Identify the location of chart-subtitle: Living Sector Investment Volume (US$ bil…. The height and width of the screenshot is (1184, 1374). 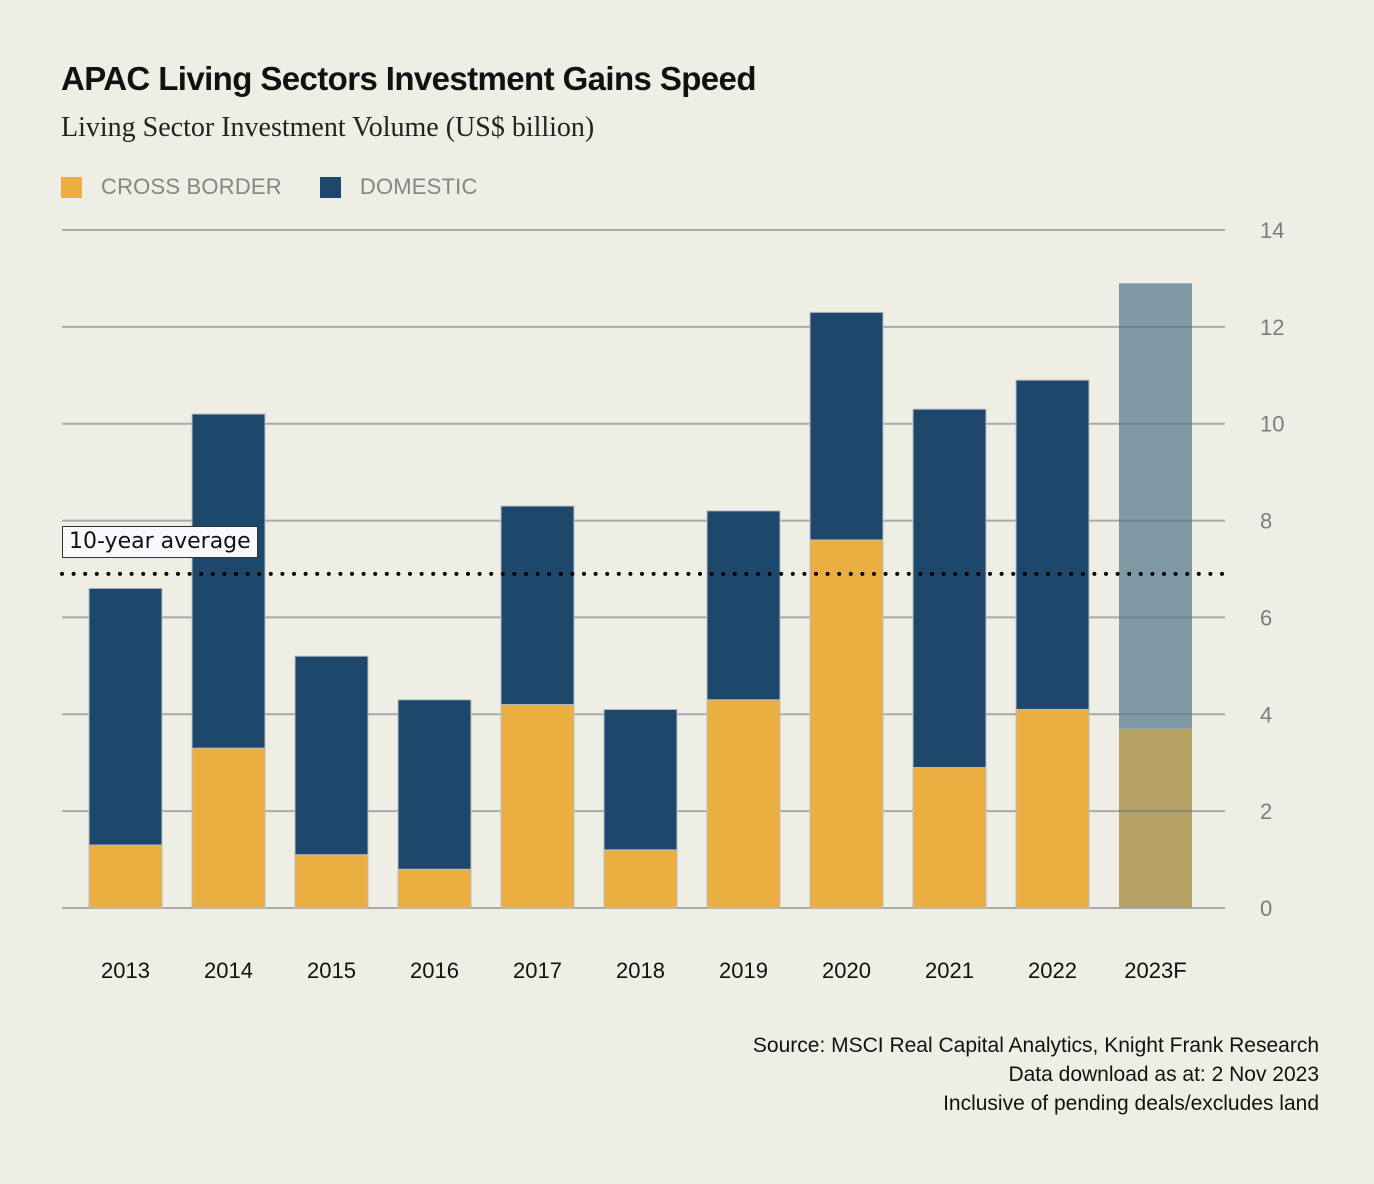
(328, 127).